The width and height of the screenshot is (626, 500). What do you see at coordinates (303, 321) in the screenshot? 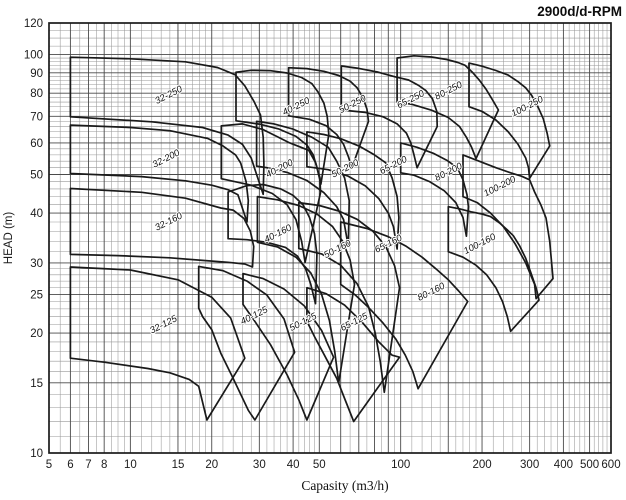
I see `envelope-label-50-125: 50-125` at bounding box center [303, 321].